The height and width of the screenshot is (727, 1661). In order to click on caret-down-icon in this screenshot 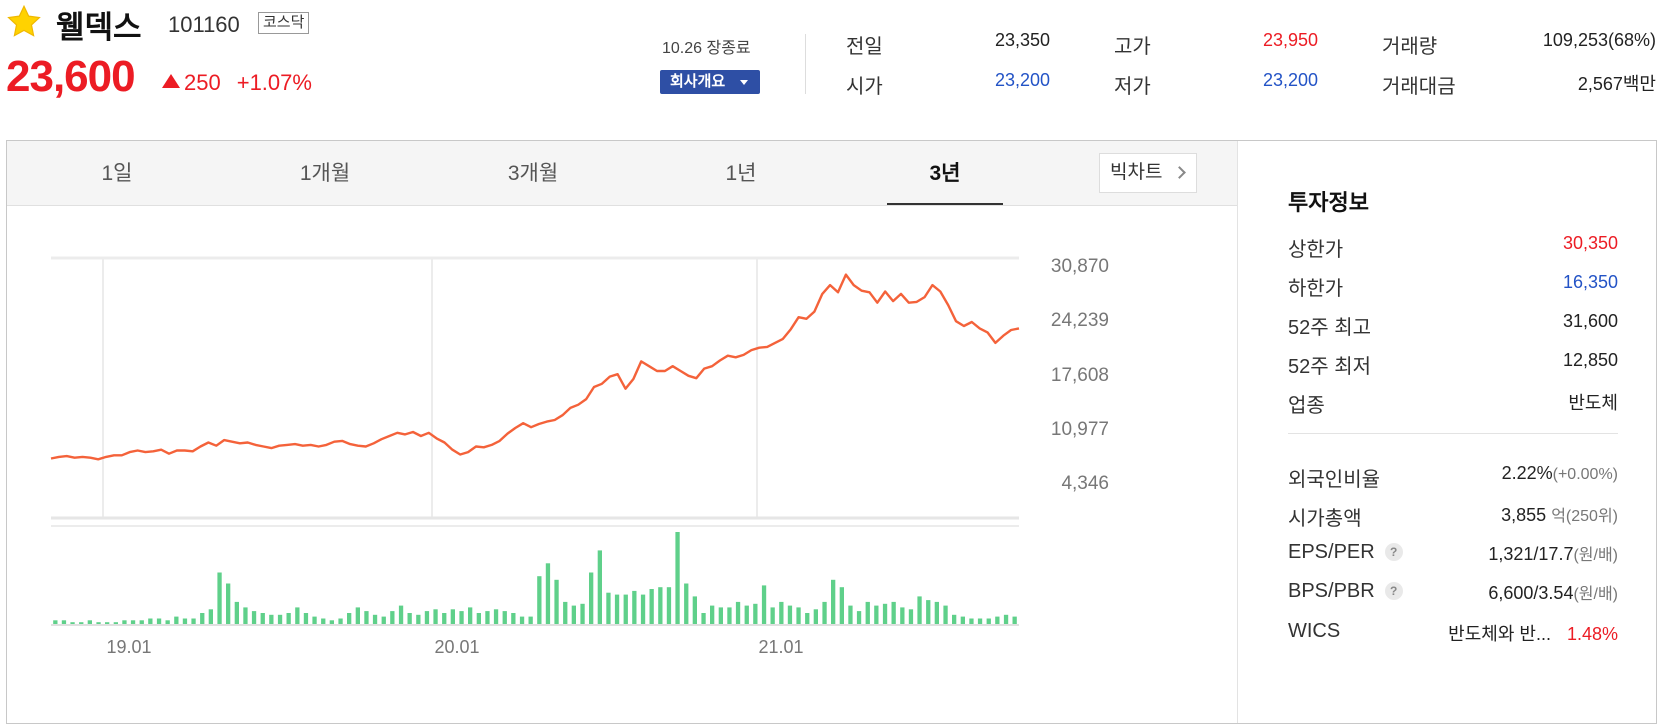, I will do `click(744, 82)`.